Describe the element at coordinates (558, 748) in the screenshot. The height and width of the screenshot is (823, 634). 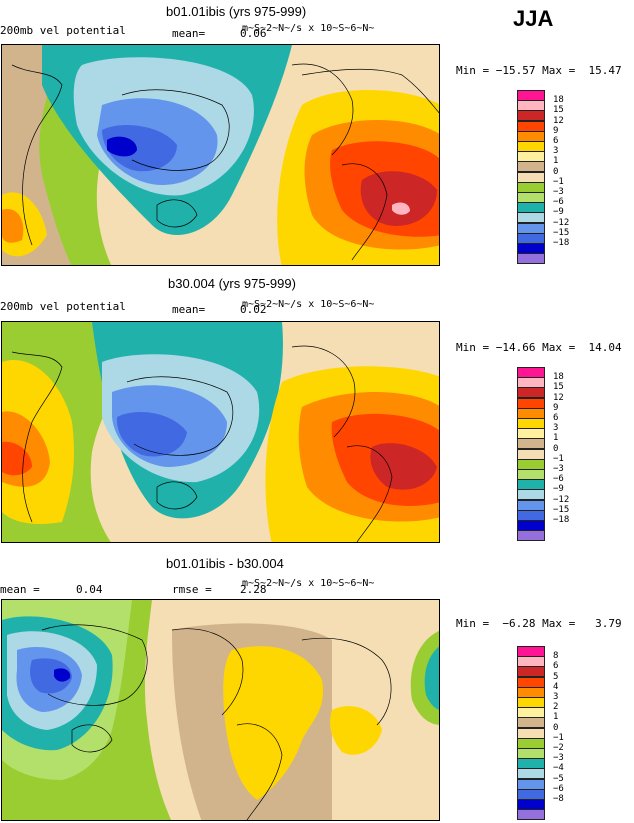
I see `legend-label: −2` at that location.